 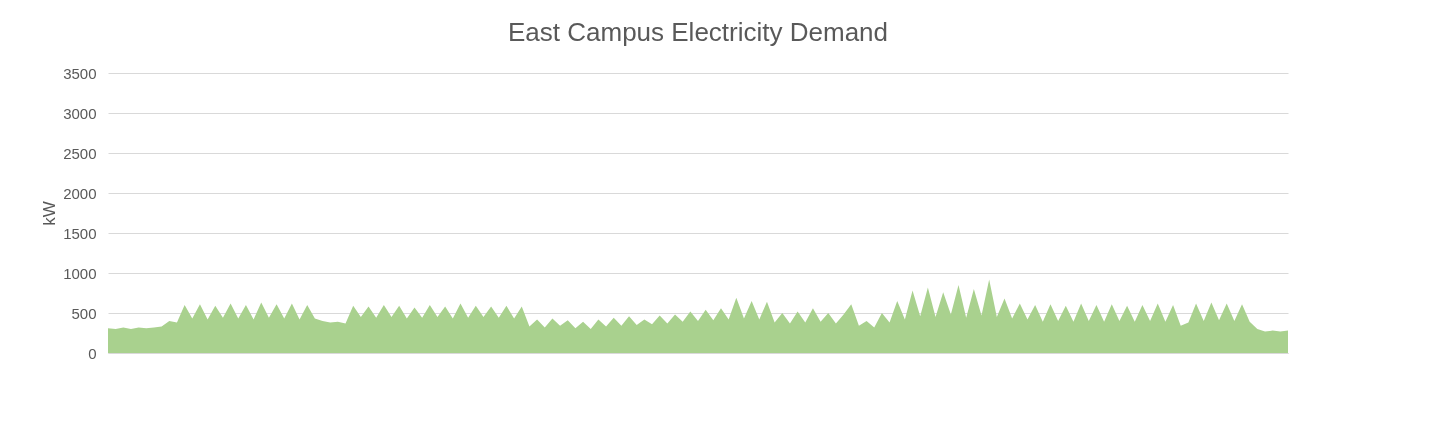 What do you see at coordinates (698, 32) in the screenshot?
I see `chart-title: East Campus Electricity Demand` at bounding box center [698, 32].